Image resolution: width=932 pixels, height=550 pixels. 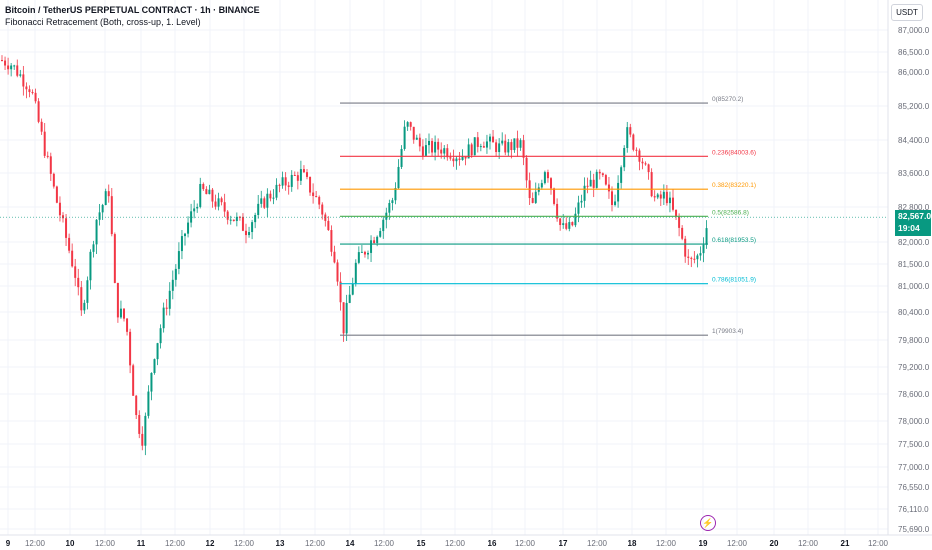 I want to click on price-tick-label: 86,500.0, so click(x=914, y=52).